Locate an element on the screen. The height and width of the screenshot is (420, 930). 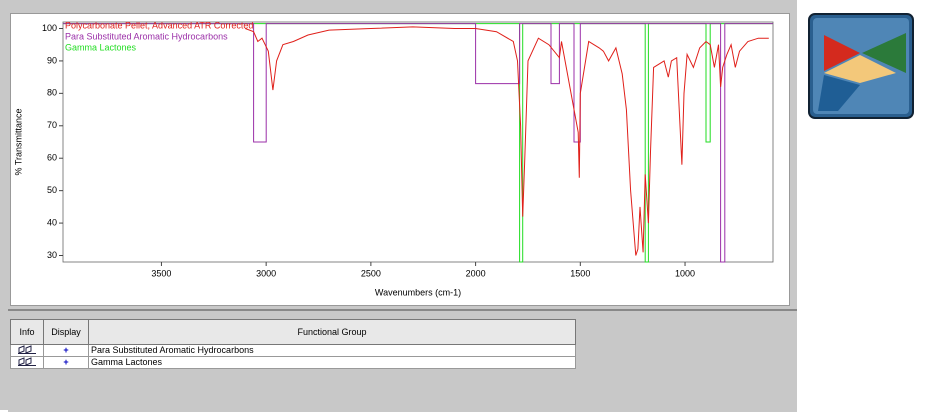
app-logo is located at coordinates (861, 66).